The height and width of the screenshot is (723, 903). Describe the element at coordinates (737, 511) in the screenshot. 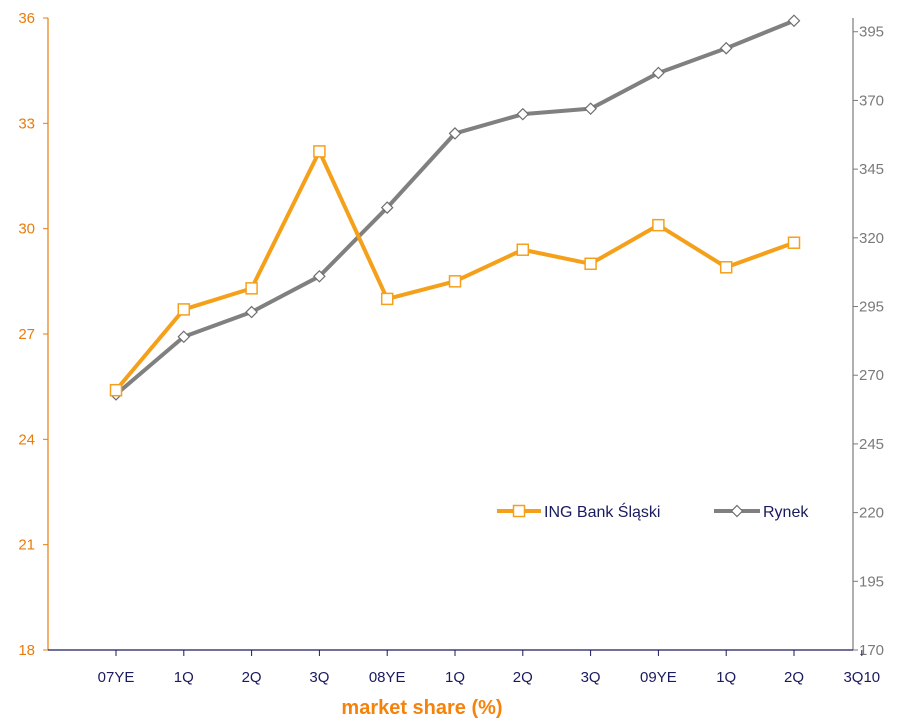

I see `legend-marker-rynek` at that location.